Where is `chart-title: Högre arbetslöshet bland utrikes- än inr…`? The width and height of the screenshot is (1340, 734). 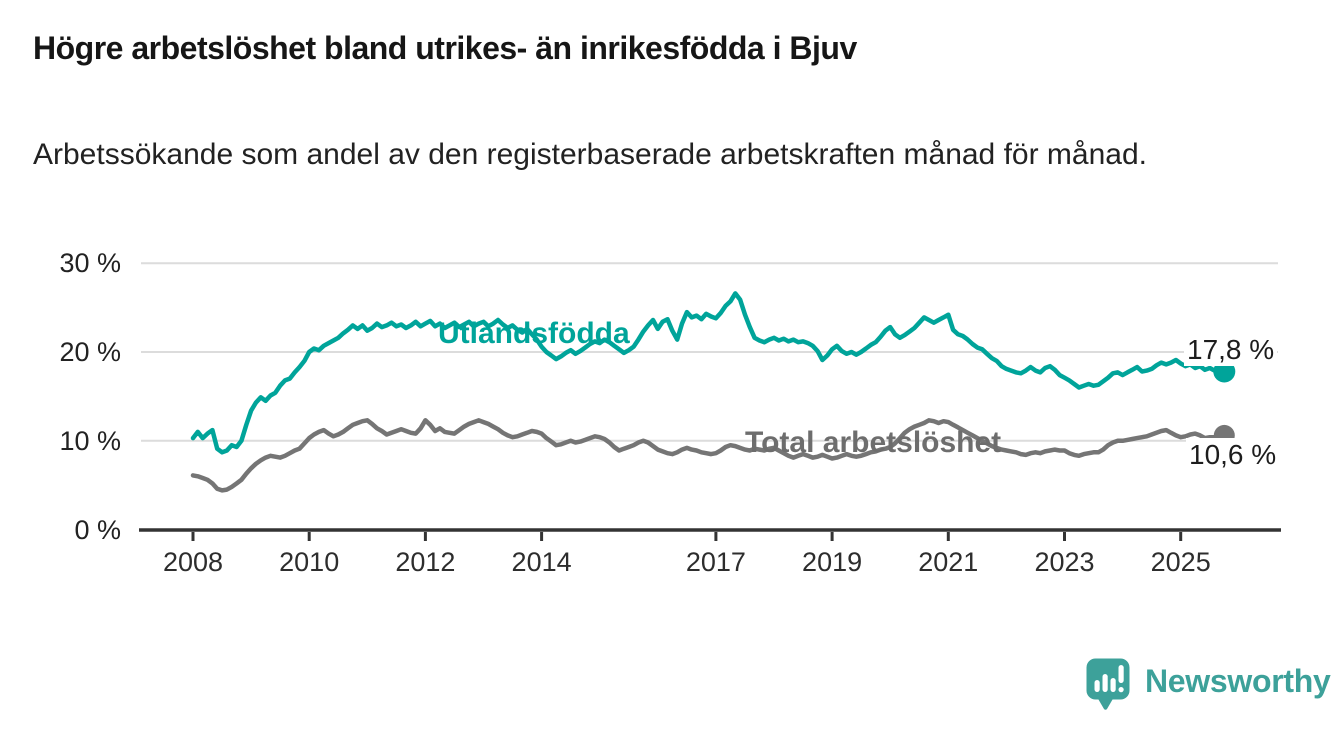 chart-title: Högre arbetslöshet bland utrikes- än inr… is located at coordinates (445, 48).